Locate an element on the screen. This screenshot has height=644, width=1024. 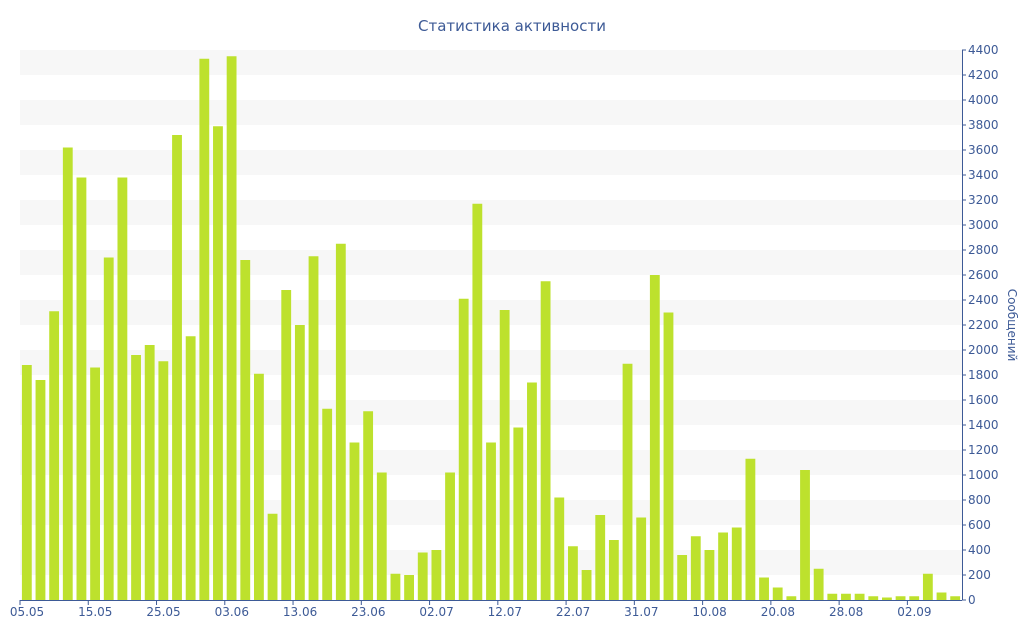
y-tick-label: 1600 is located at coordinates (983, 400).